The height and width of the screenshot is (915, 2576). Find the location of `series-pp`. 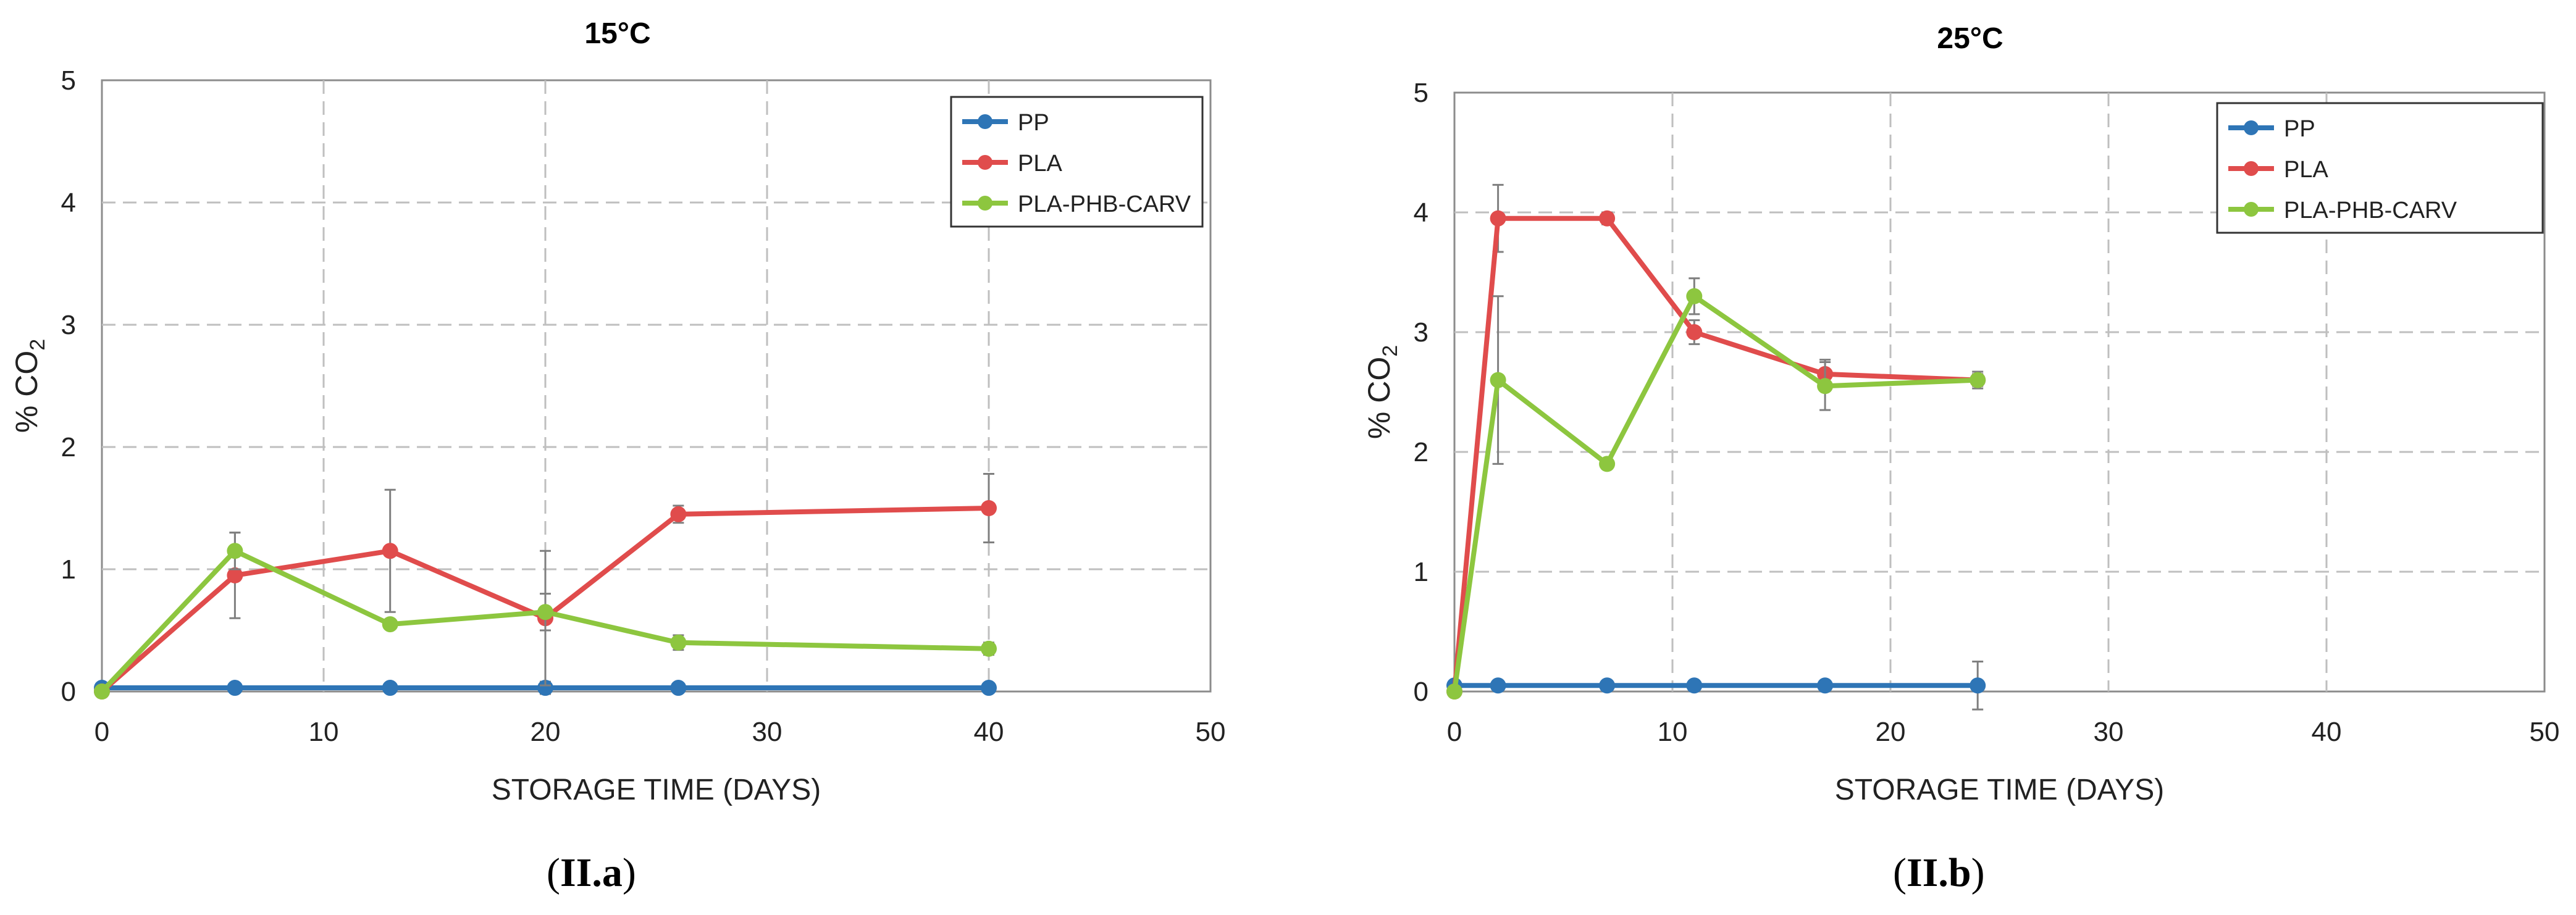

series-pp is located at coordinates (1716, 686).